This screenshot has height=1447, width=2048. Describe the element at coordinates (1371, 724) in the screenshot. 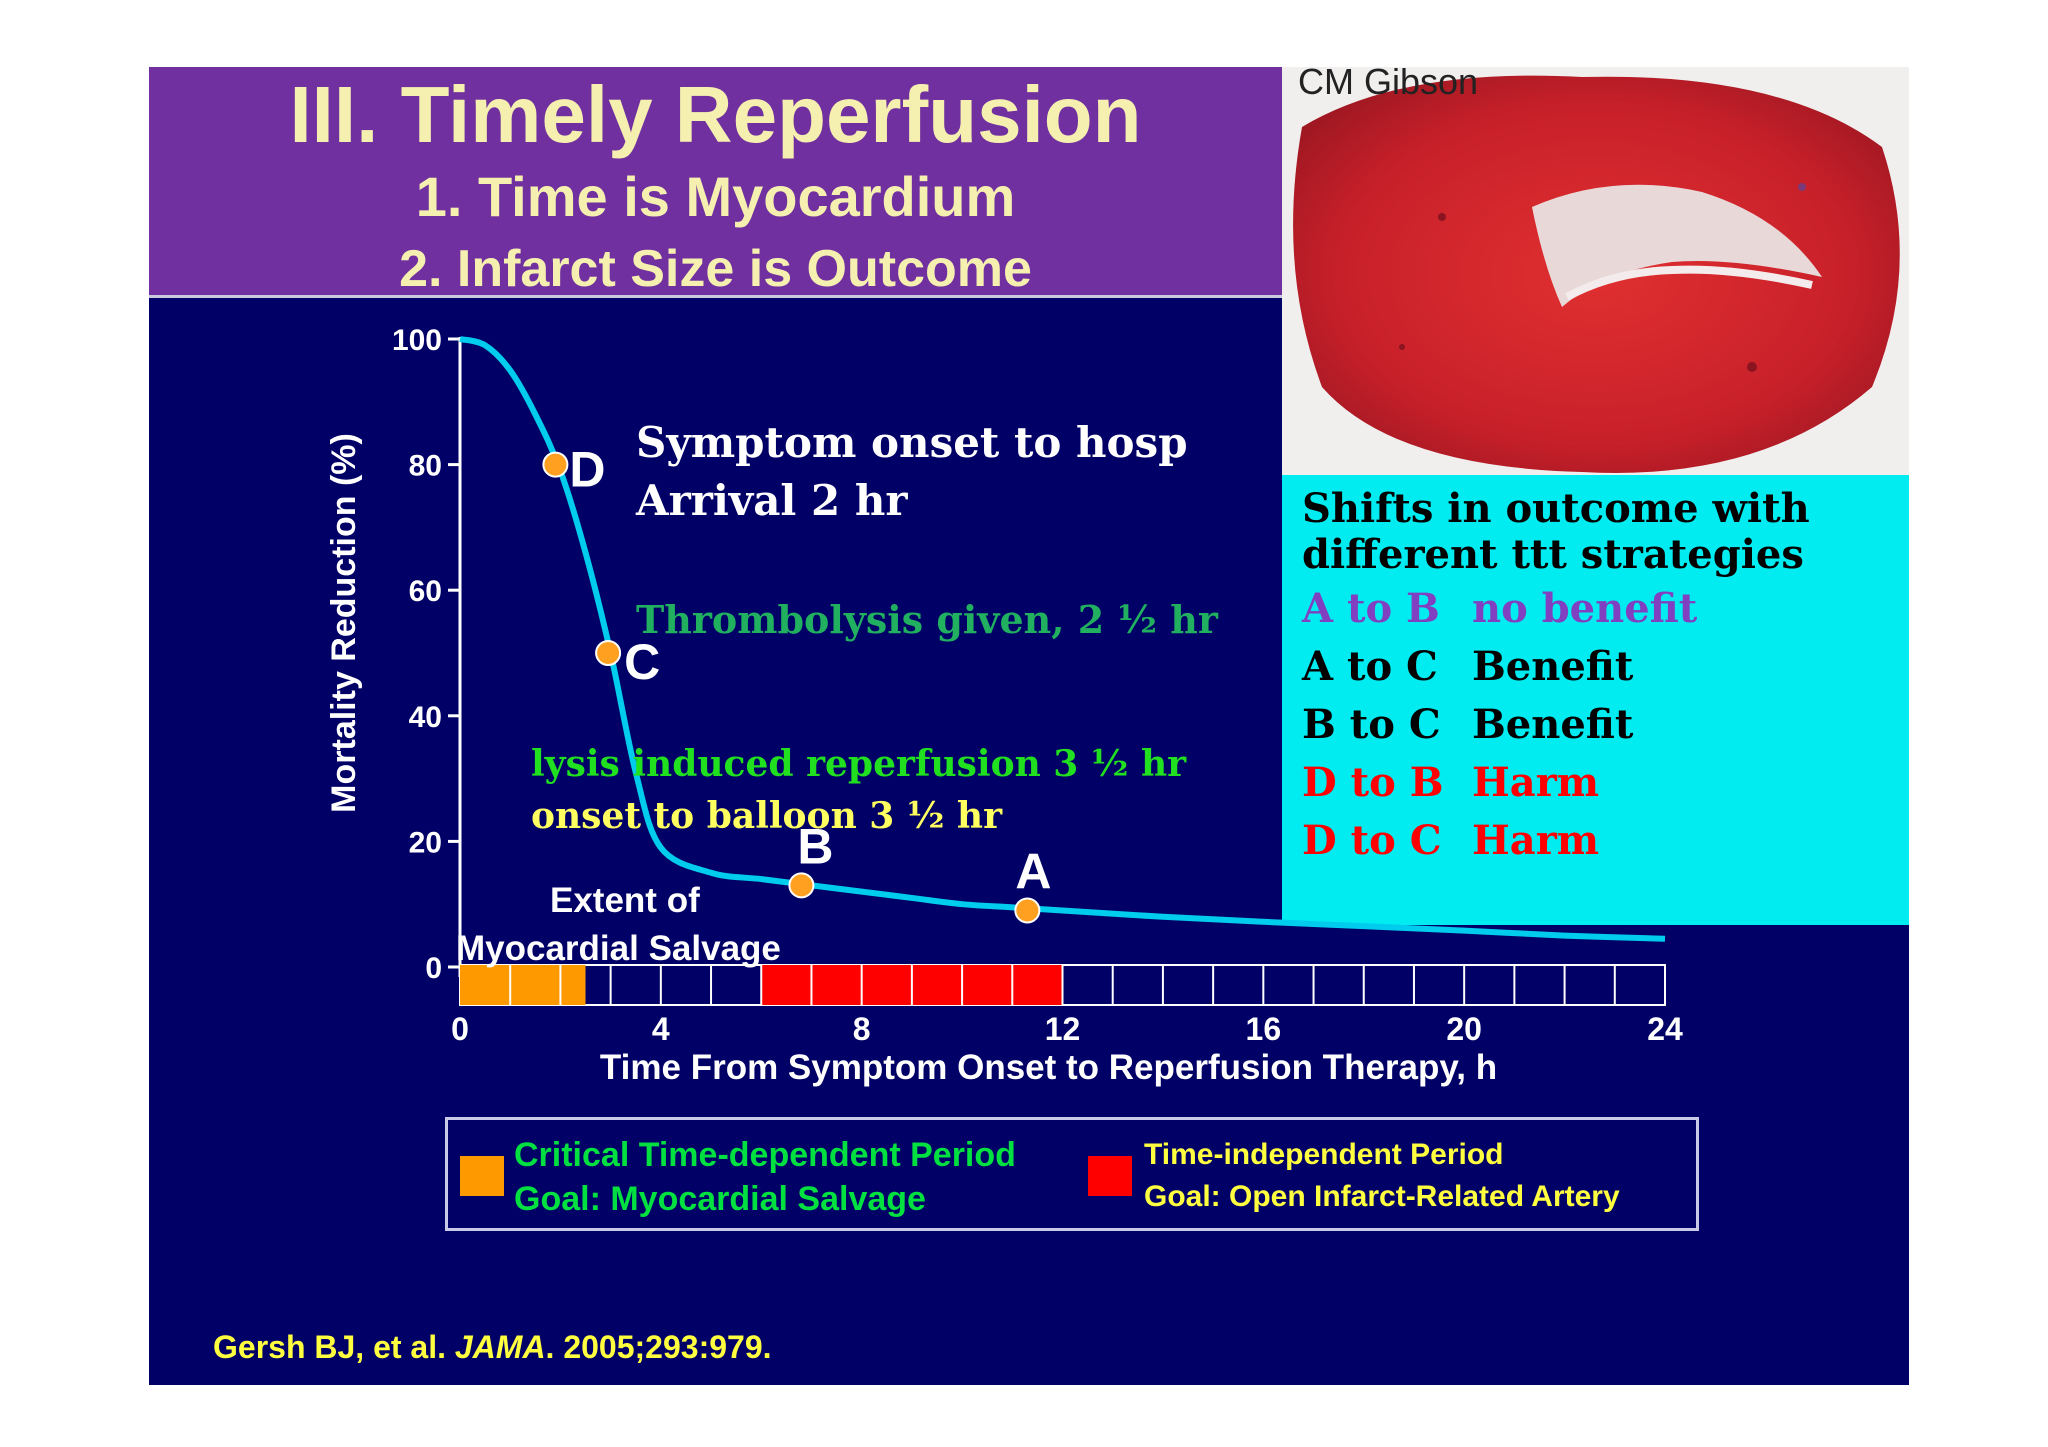

I see `outcome-pair: B to C` at that location.